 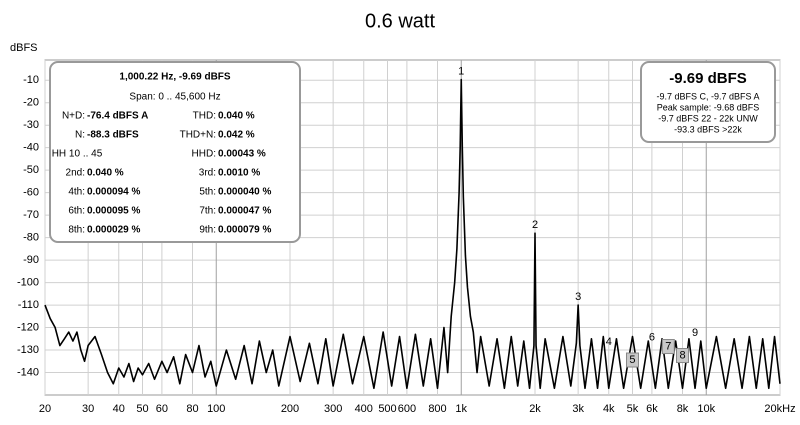 What do you see at coordinates (28, 372) in the screenshot?
I see `y-tick-label: -140` at bounding box center [28, 372].